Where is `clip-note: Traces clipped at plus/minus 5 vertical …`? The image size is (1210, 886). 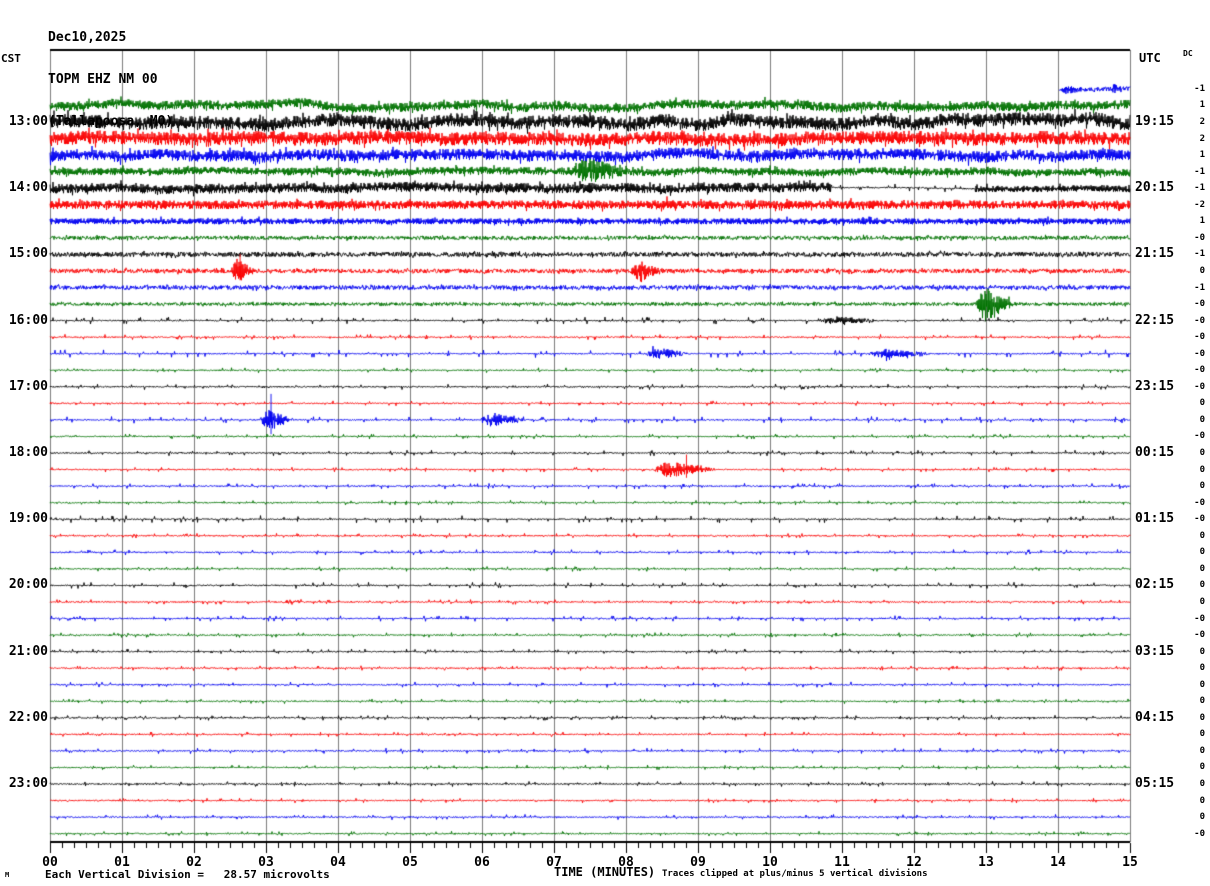 clip-note: Traces clipped at plus/minus 5 vertical … is located at coordinates (795, 874).